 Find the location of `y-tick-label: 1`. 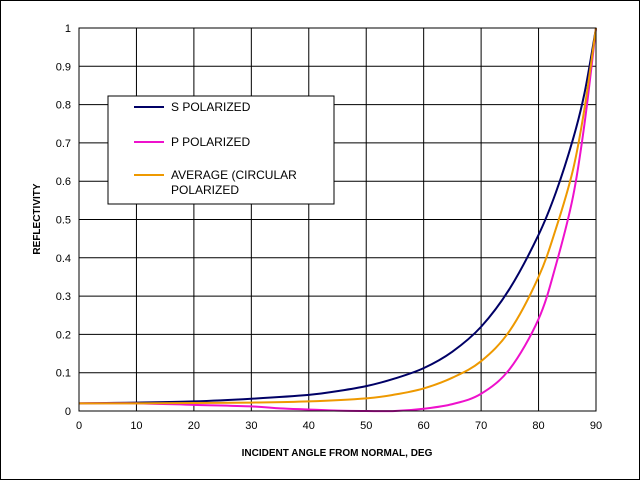

y-tick-label: 1 is located at coordinates (68, 29).